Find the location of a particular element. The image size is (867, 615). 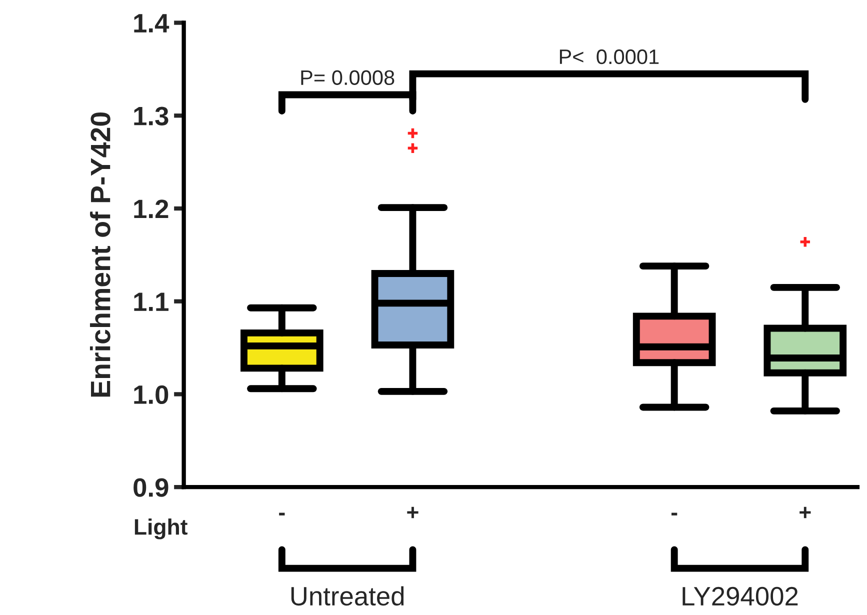

y-tick-label: 0.9 is located at coordinates (151, 487).